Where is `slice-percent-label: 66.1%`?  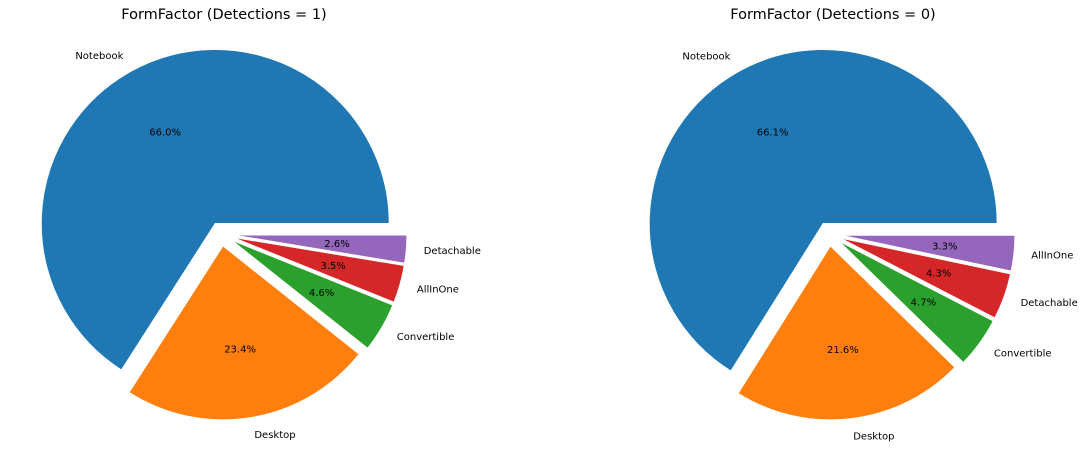 slice-percent-label: 66.1% is located at coordinates (773, 133).